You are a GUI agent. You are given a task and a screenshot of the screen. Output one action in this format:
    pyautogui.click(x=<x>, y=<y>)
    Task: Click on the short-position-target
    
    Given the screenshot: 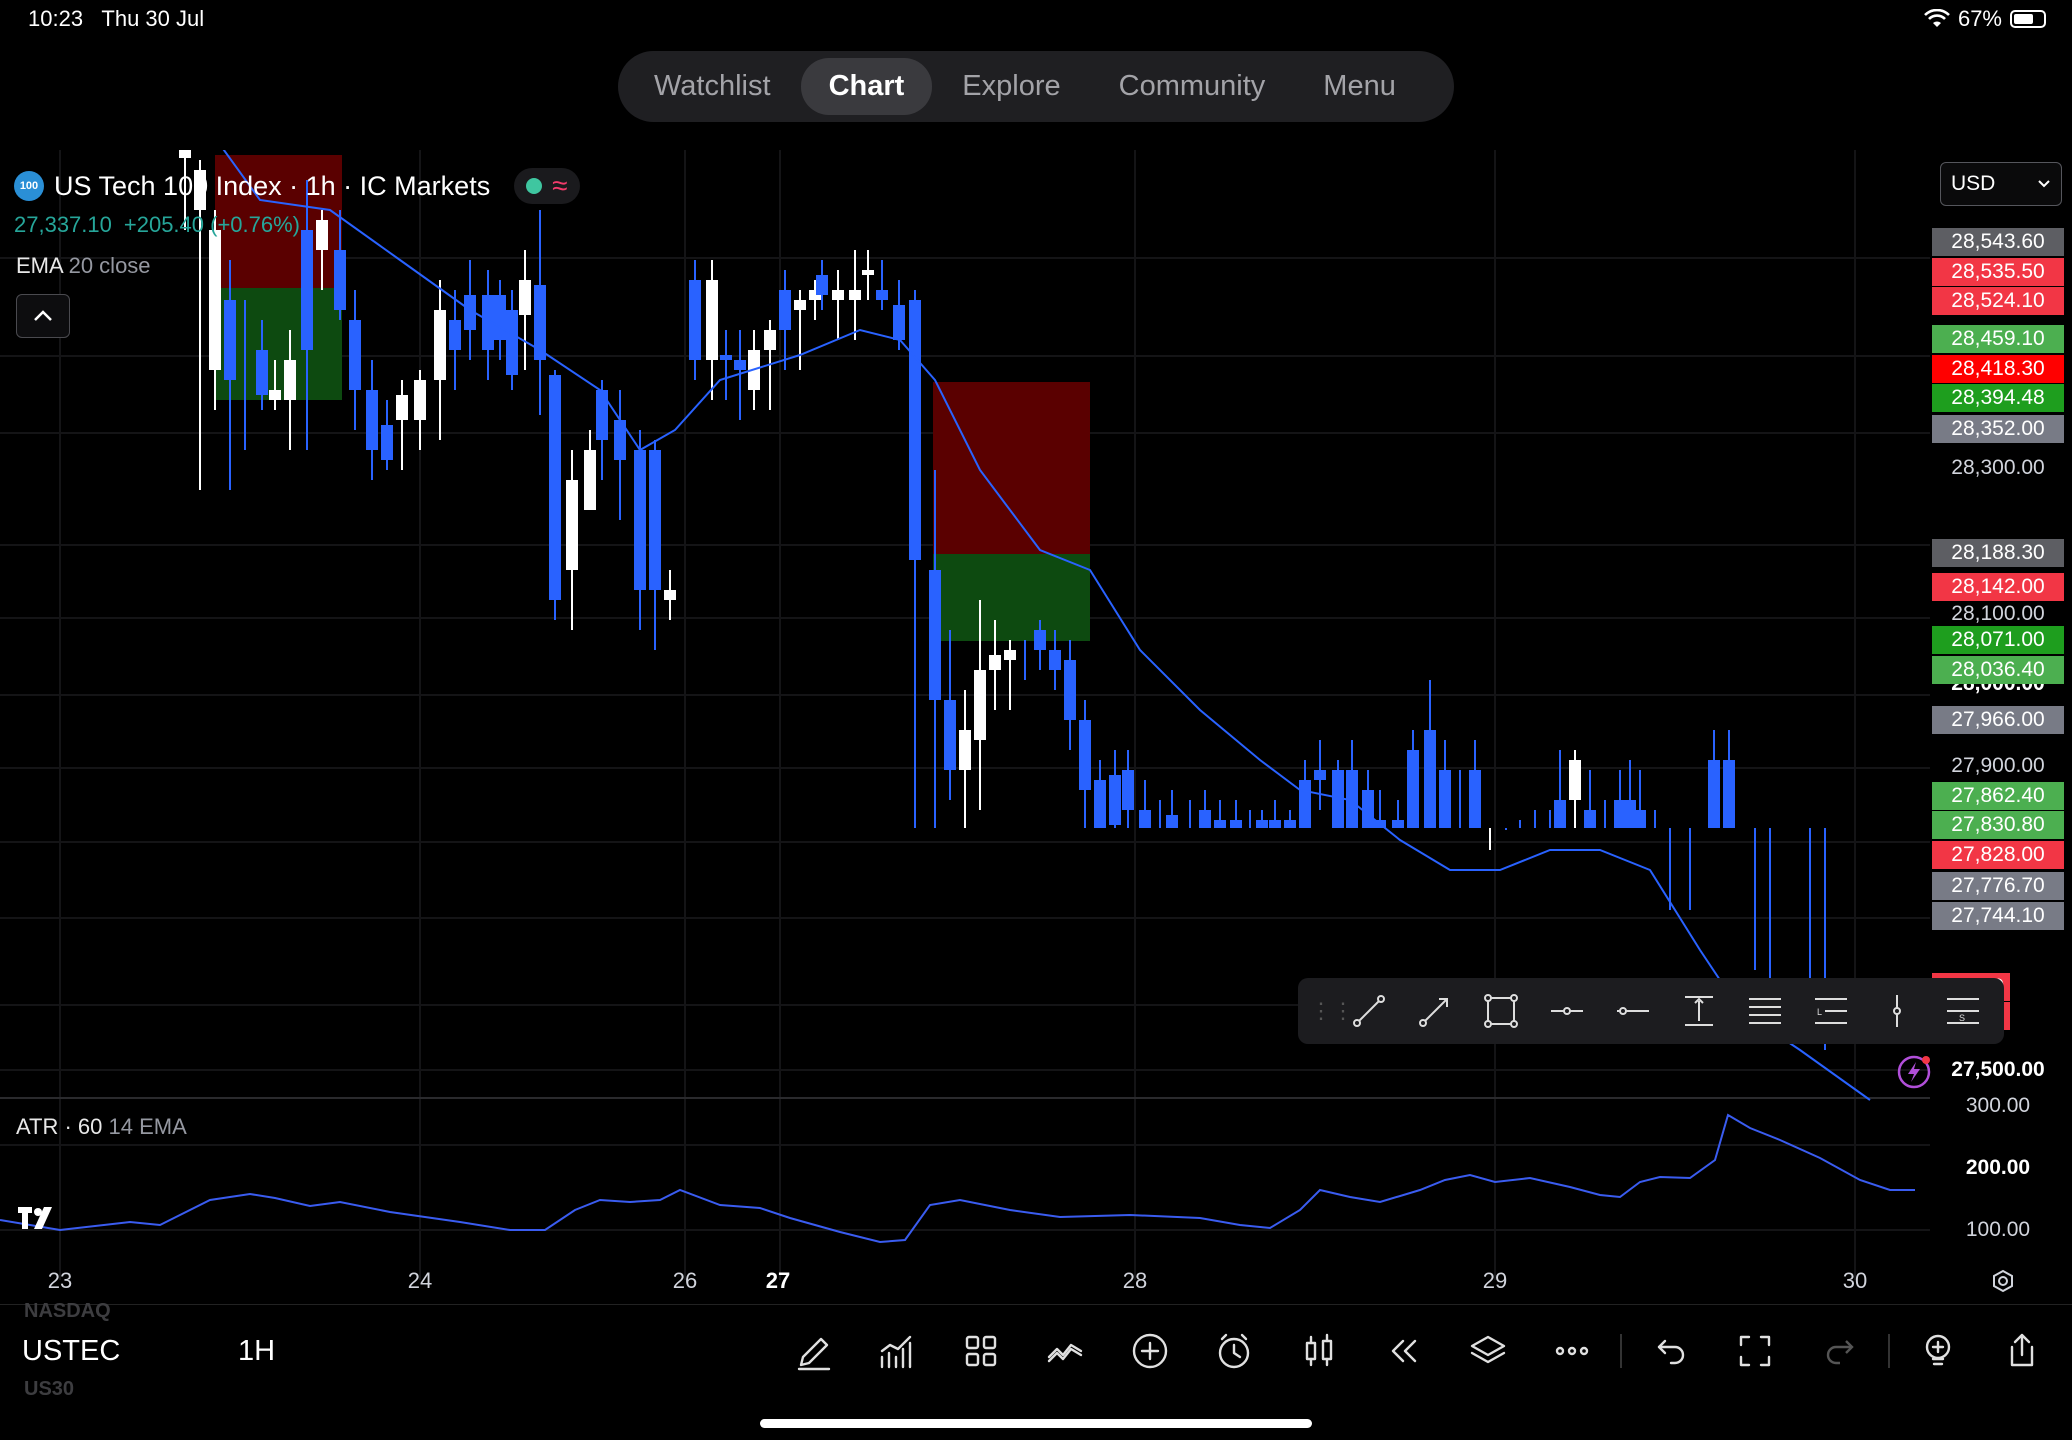 What is the action you would take?
    pyautogui.click(x=278, y=344)
    